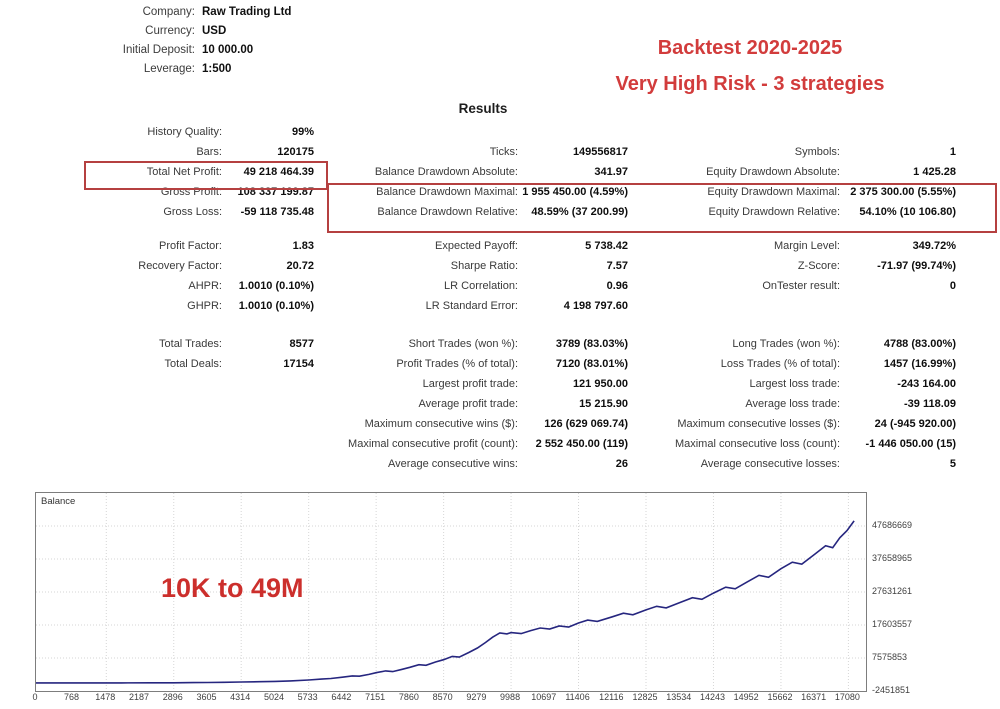 Image resolution: width=1000 pixels, height=709 pixels. I want to click on stat-value: 15 215.90, so click(603, 404).